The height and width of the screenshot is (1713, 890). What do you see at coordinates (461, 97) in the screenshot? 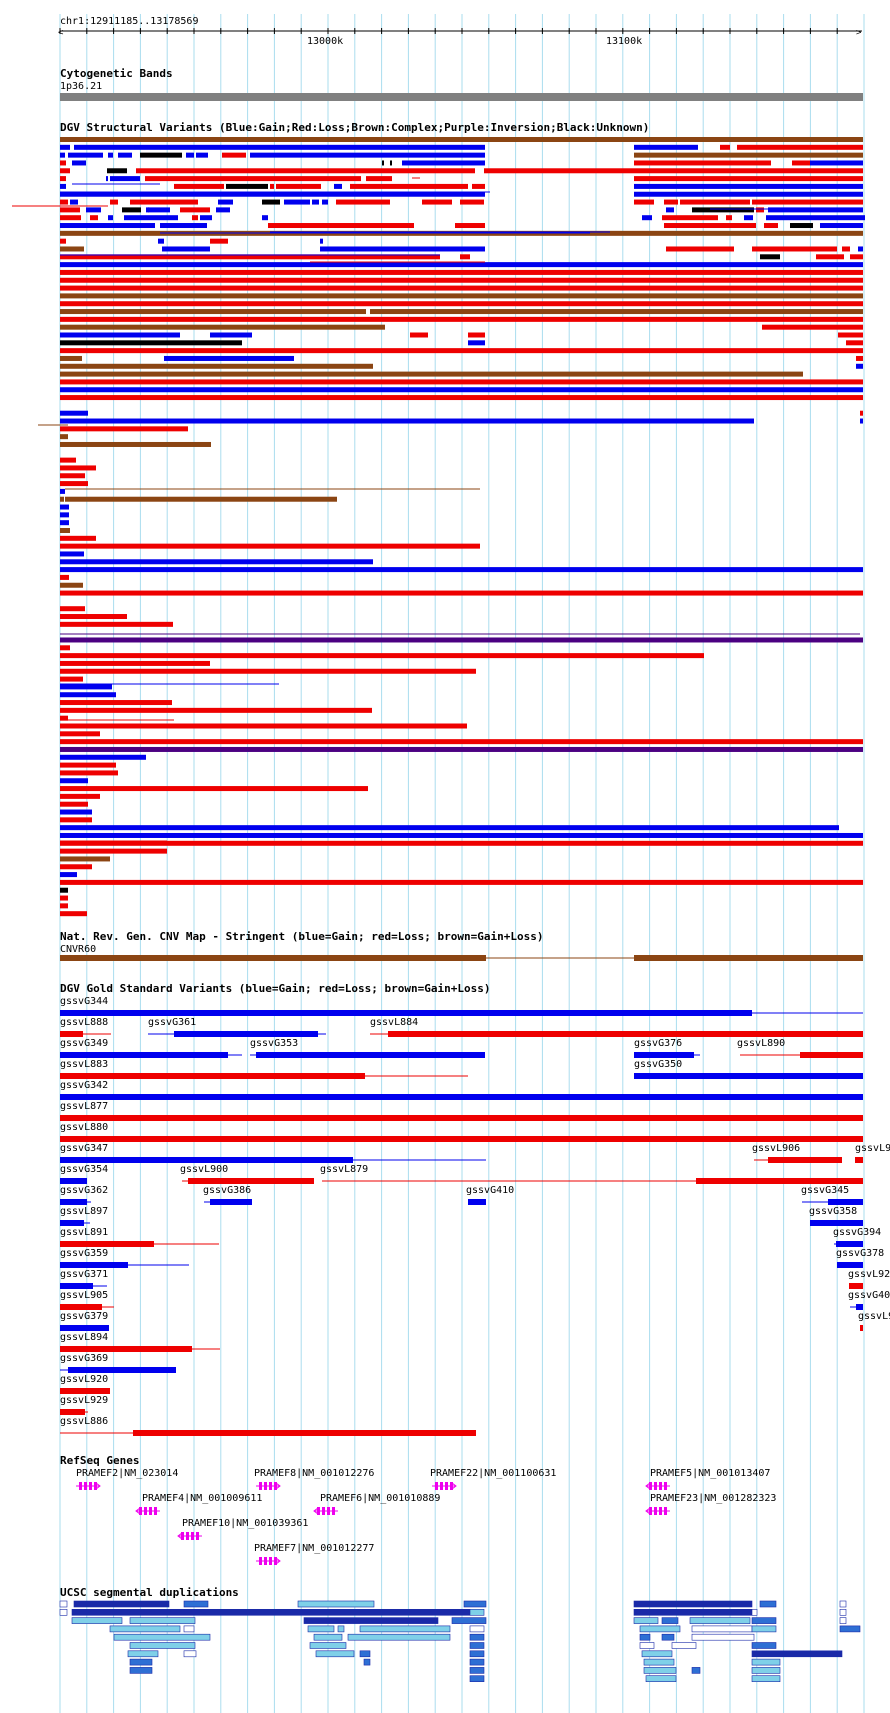
I see `cytoband-bar` at bounding box center [461, 97].